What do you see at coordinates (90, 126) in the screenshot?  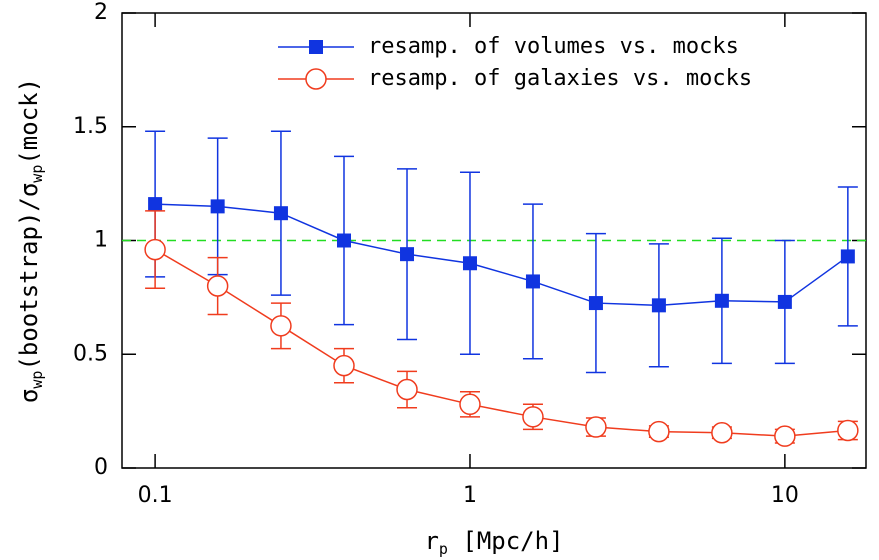 I see `y-tick-label: 1.5` at bounding box center [90, 126].